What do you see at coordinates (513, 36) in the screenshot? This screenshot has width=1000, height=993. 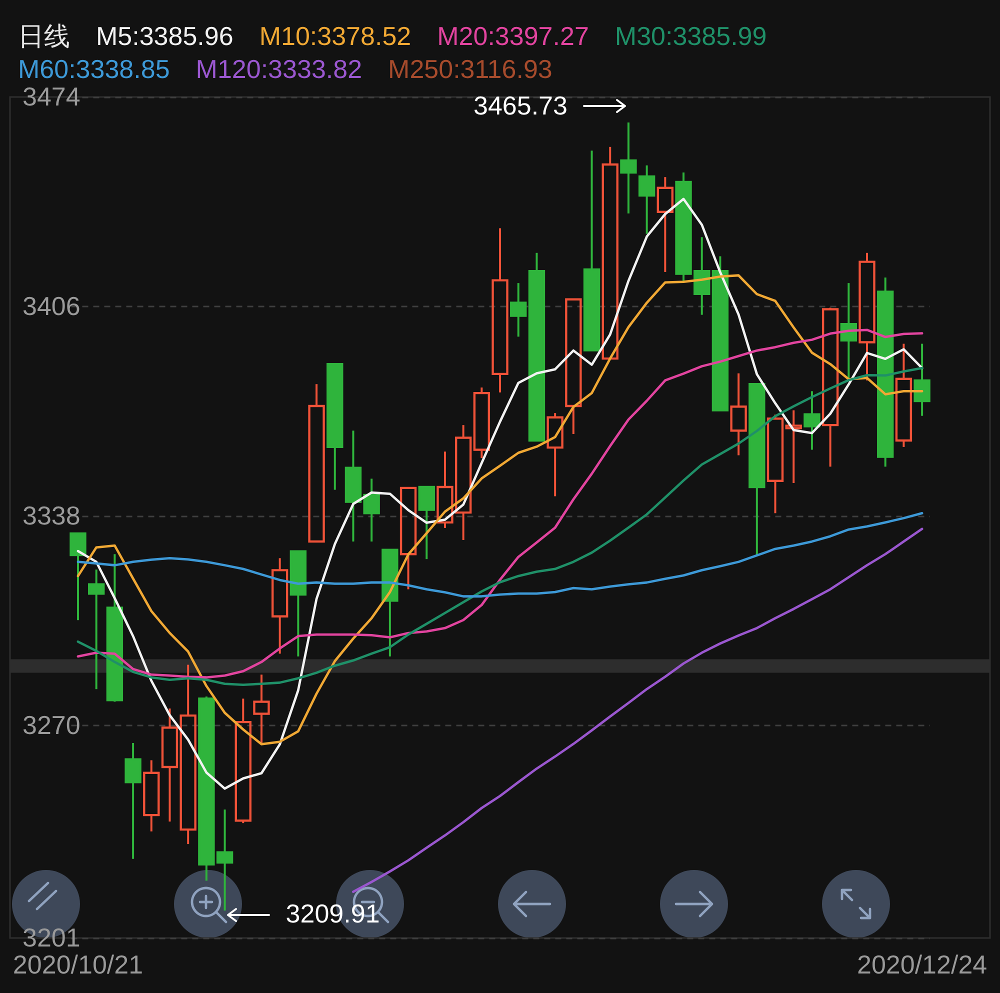 I see `text: M20:3397.27` at bounding box center [513, 36].